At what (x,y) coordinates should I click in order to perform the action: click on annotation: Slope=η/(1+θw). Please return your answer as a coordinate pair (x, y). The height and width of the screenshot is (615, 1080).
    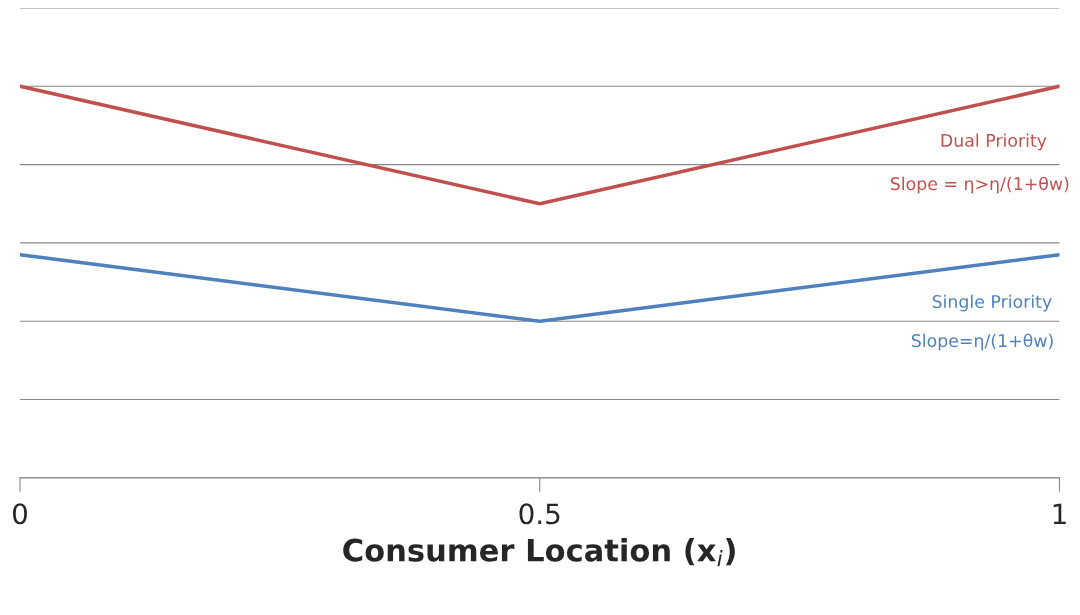
    Looking at the image, I should click on (982, 342).